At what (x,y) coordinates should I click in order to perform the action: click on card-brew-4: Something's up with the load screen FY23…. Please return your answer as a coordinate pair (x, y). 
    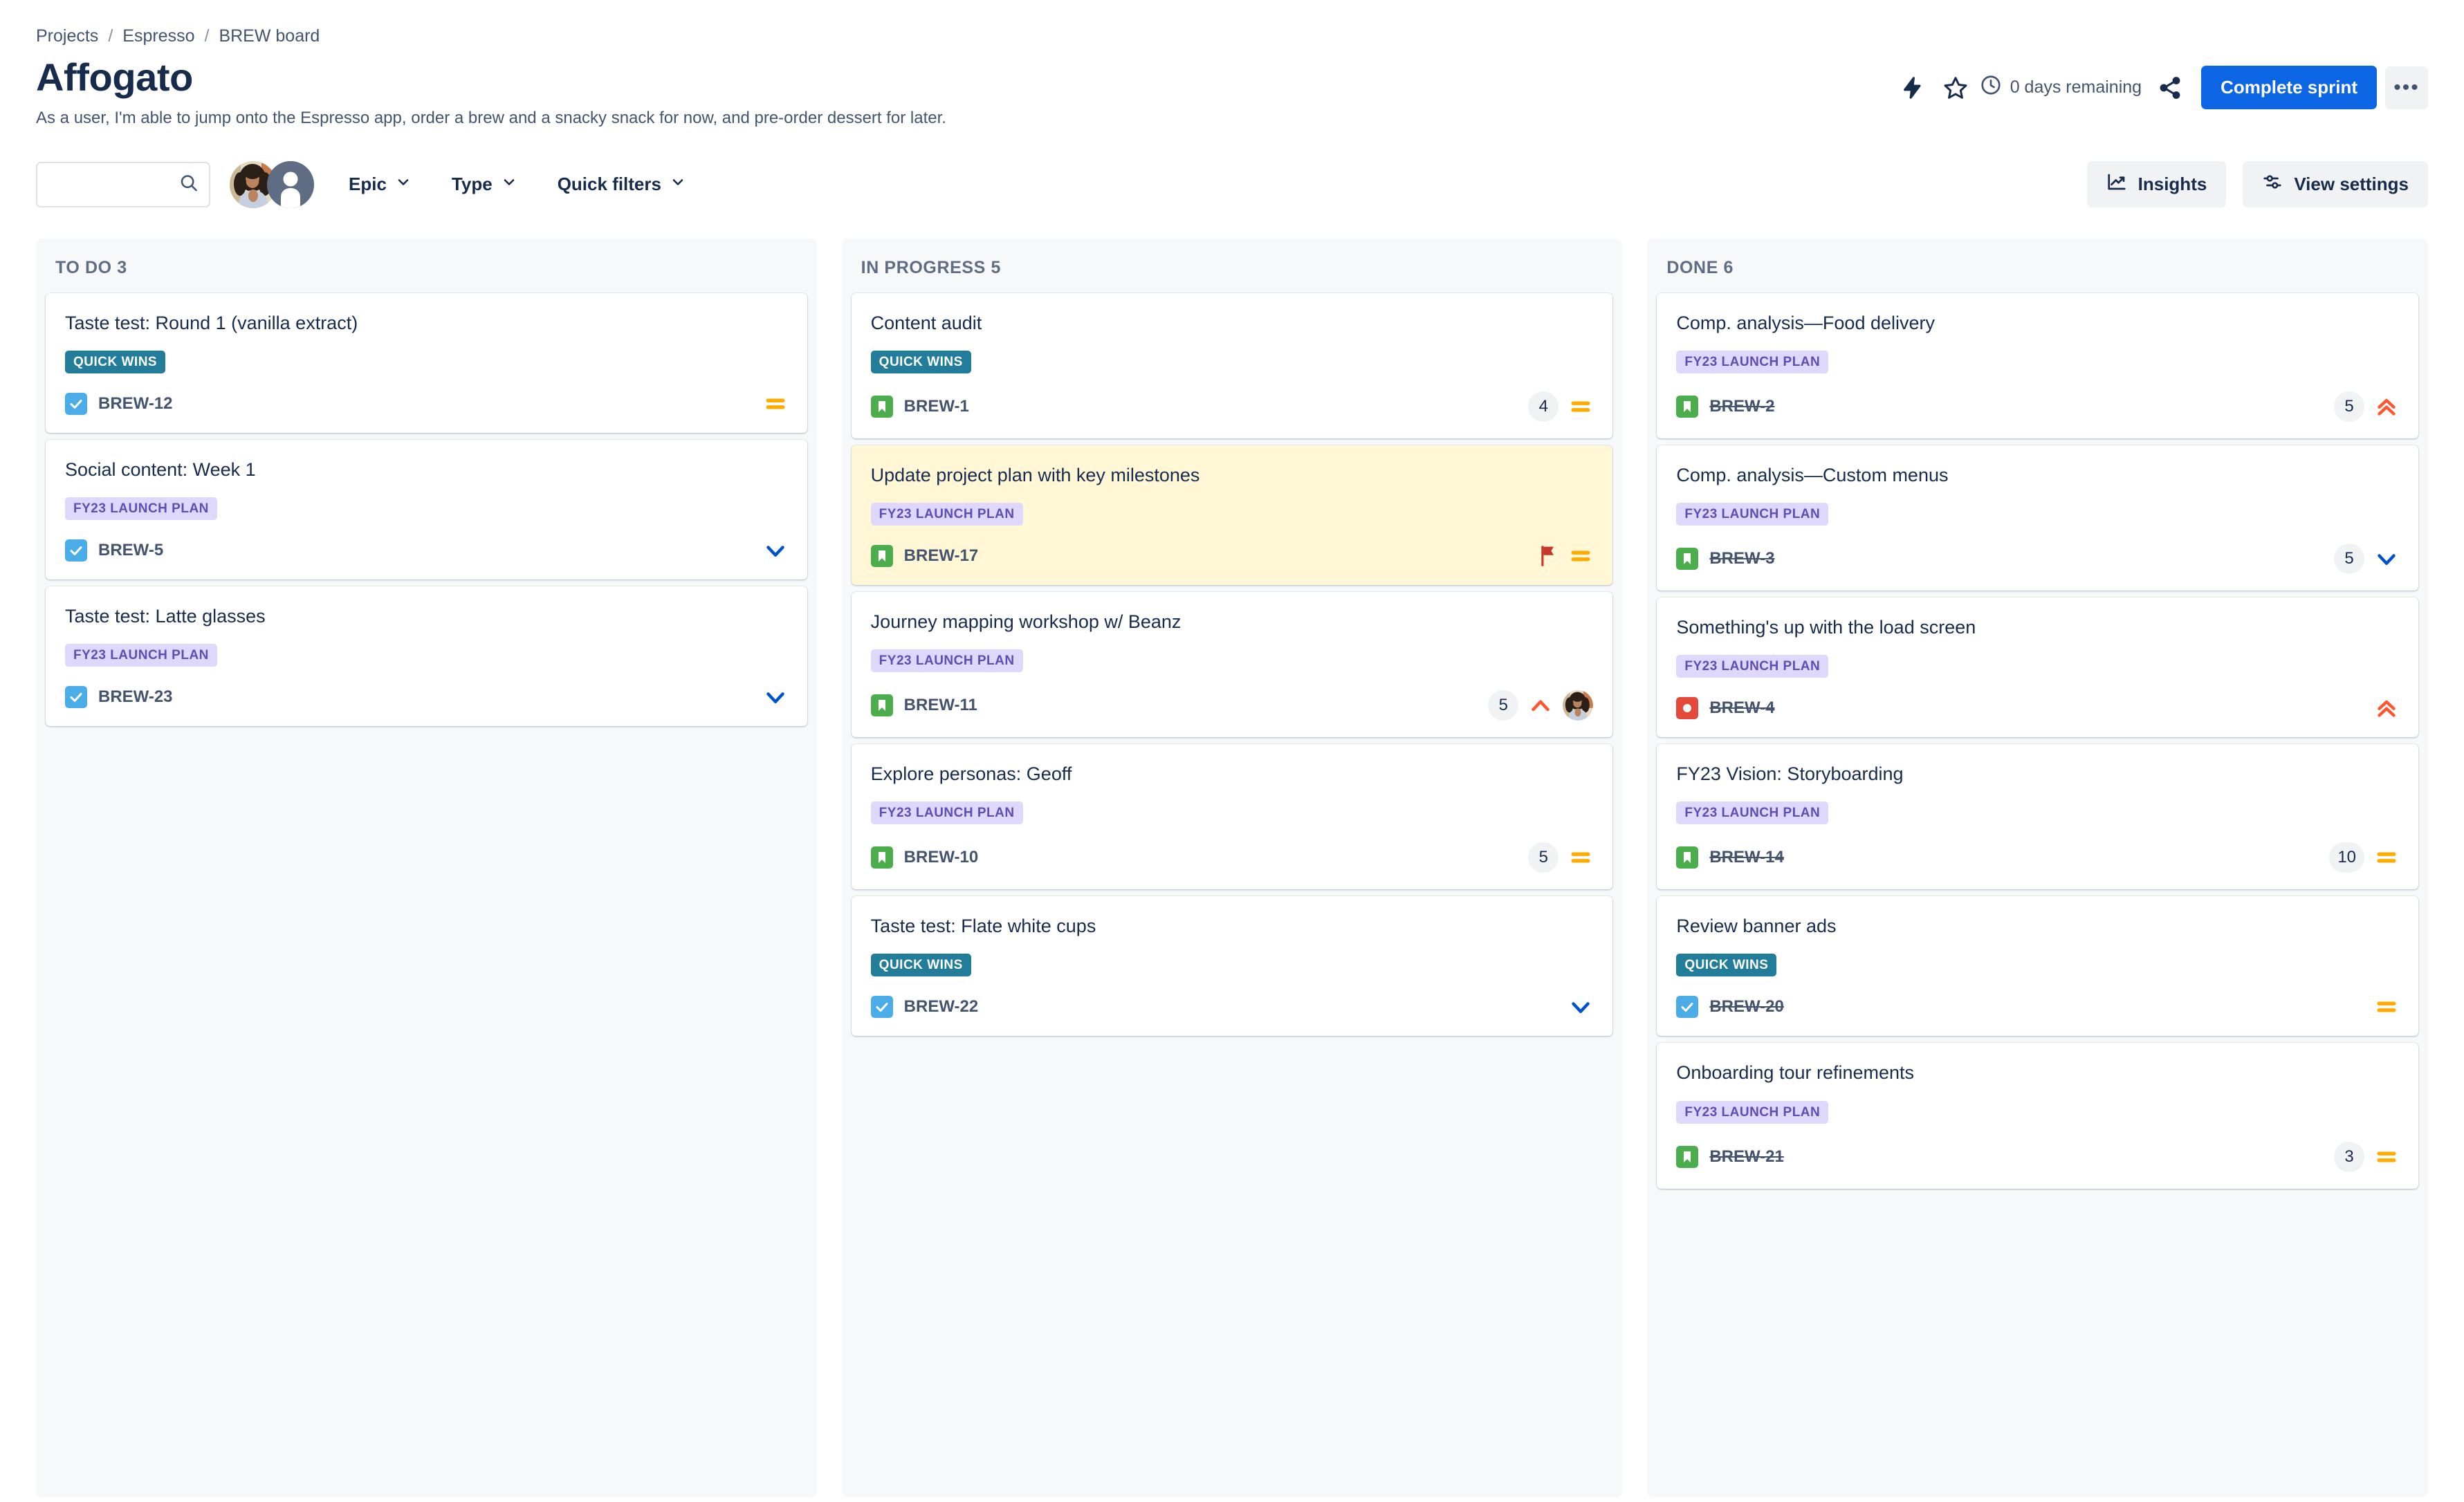
    Looking at the image, I should click on (2038, 667).